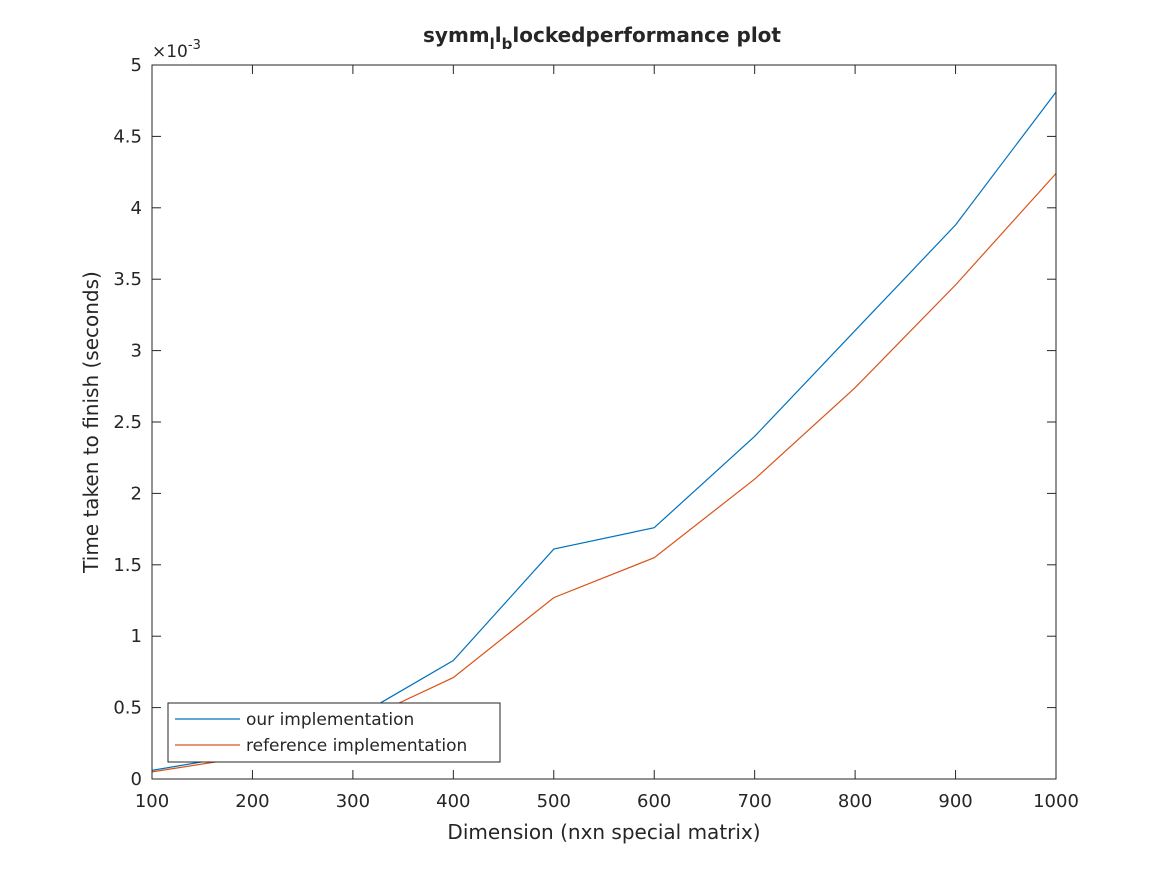 Image resolution: width=1167 pixels, height=875 pixels. I want to click on y-tick-label: 2, so click(136, 493).